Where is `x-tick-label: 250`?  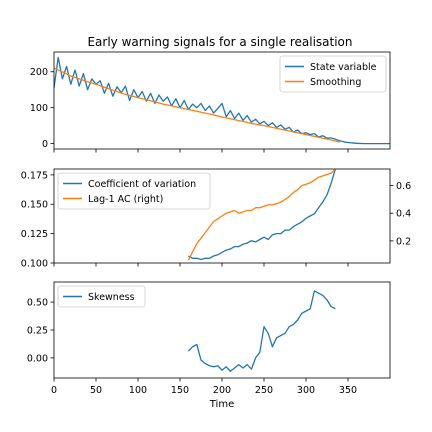 x-tick-label: 250 is located at coordinates (264, 390).